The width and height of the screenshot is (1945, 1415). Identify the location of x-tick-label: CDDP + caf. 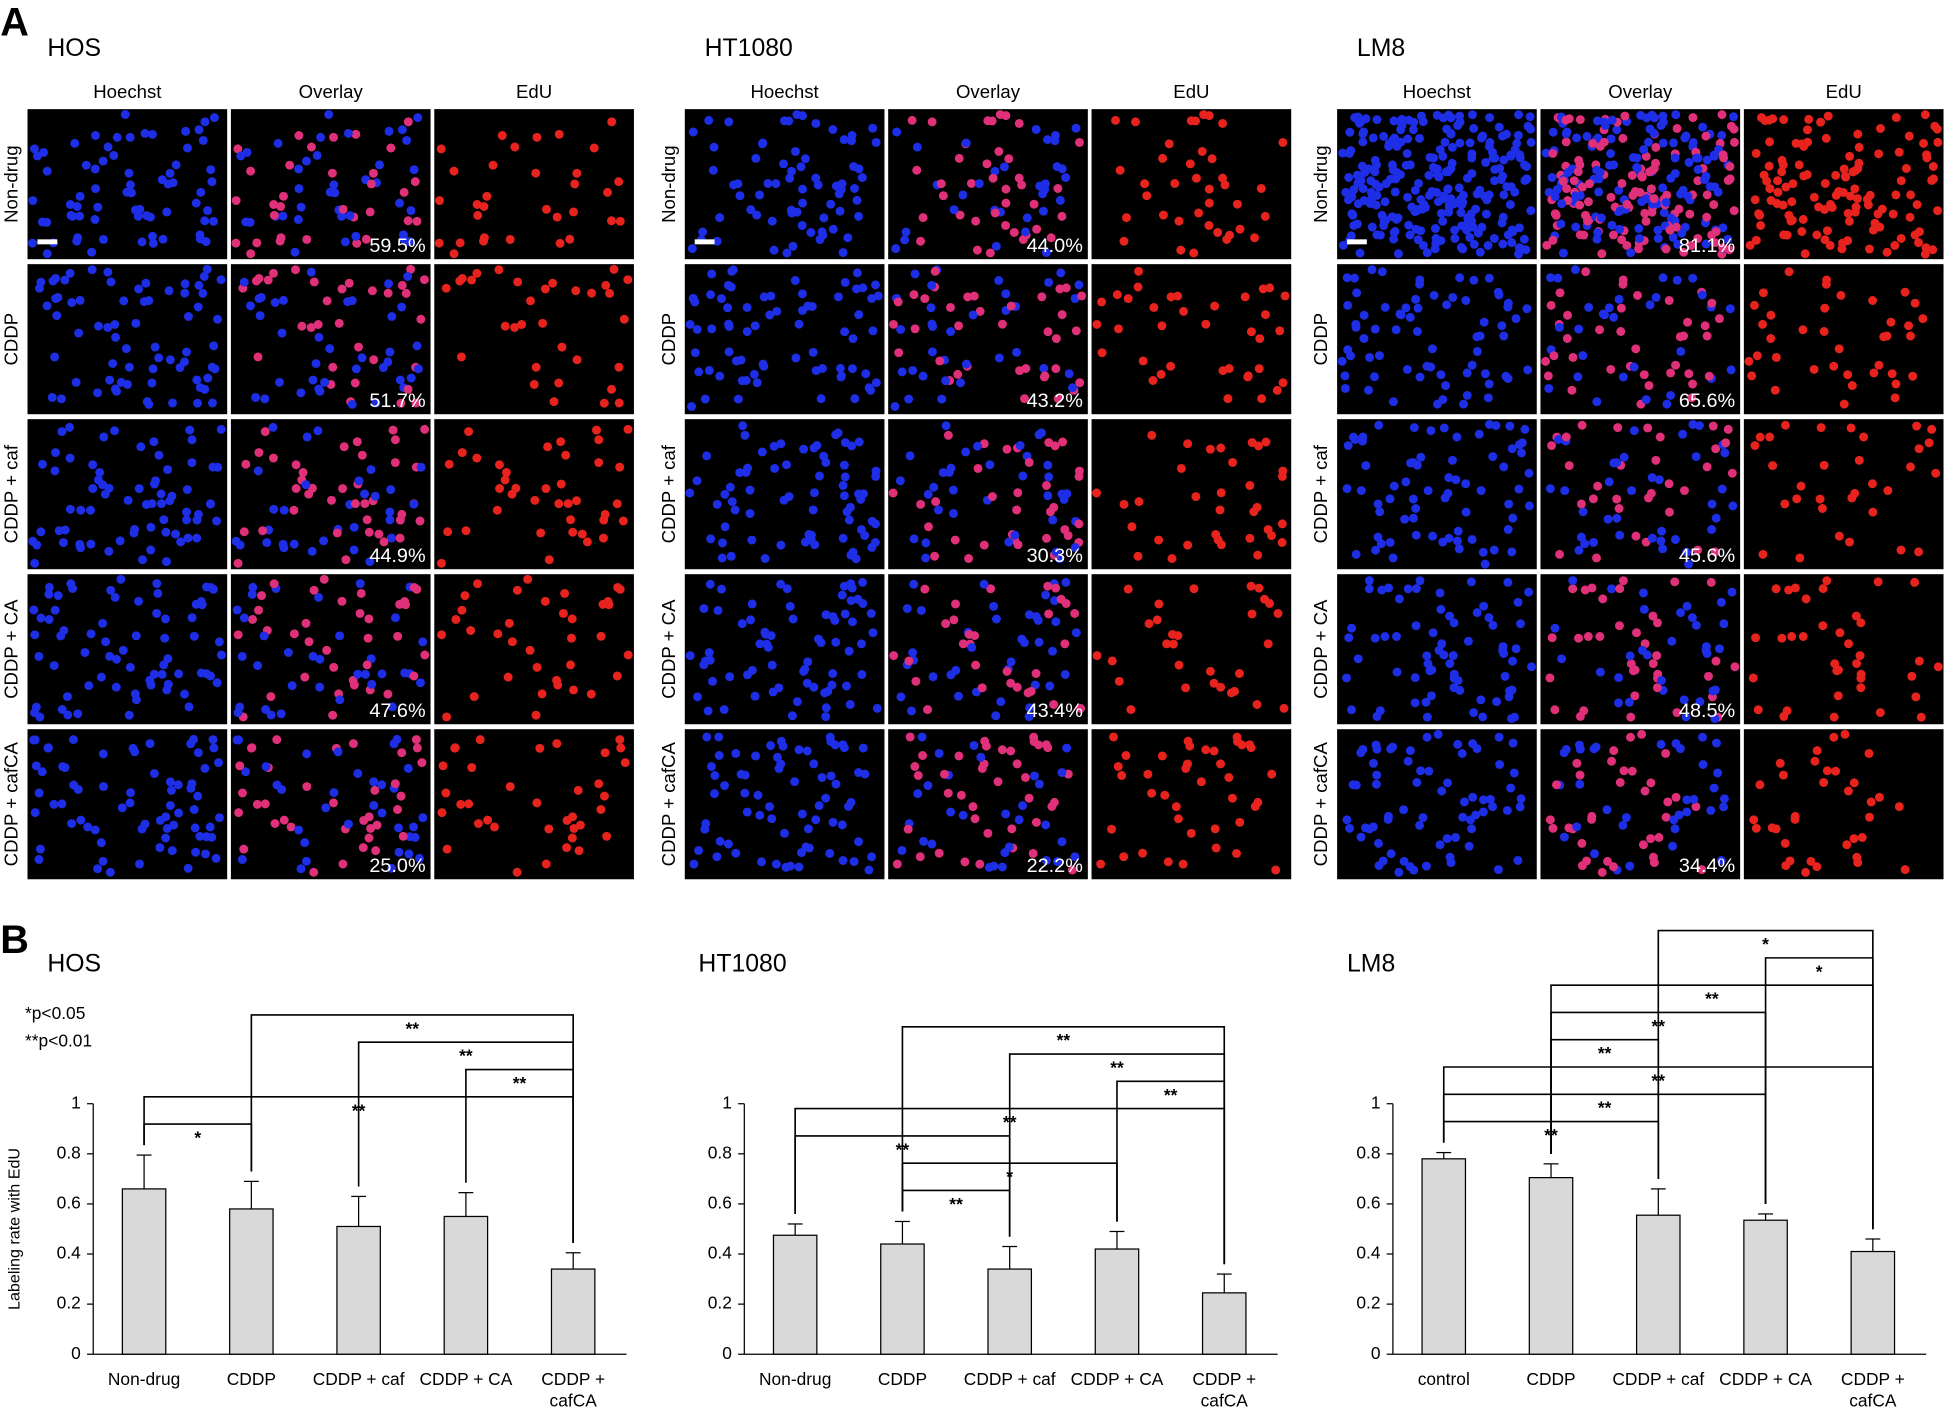
(1658, 1379).